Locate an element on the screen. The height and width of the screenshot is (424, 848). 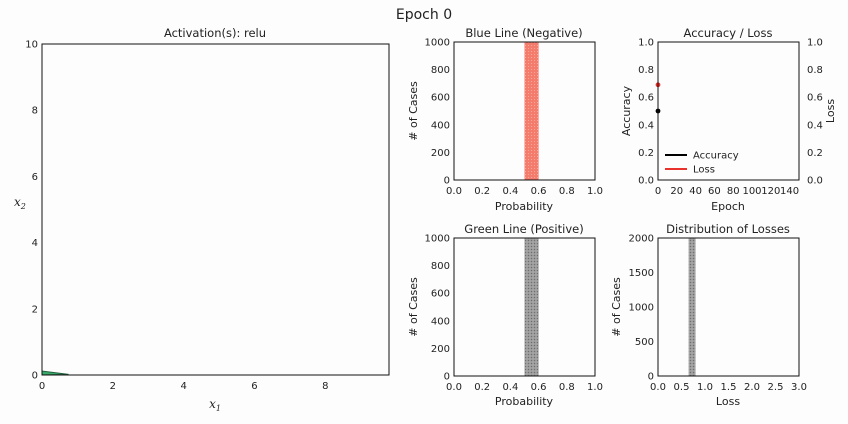
negative-hist-frame is located at coordinates (524, 111).